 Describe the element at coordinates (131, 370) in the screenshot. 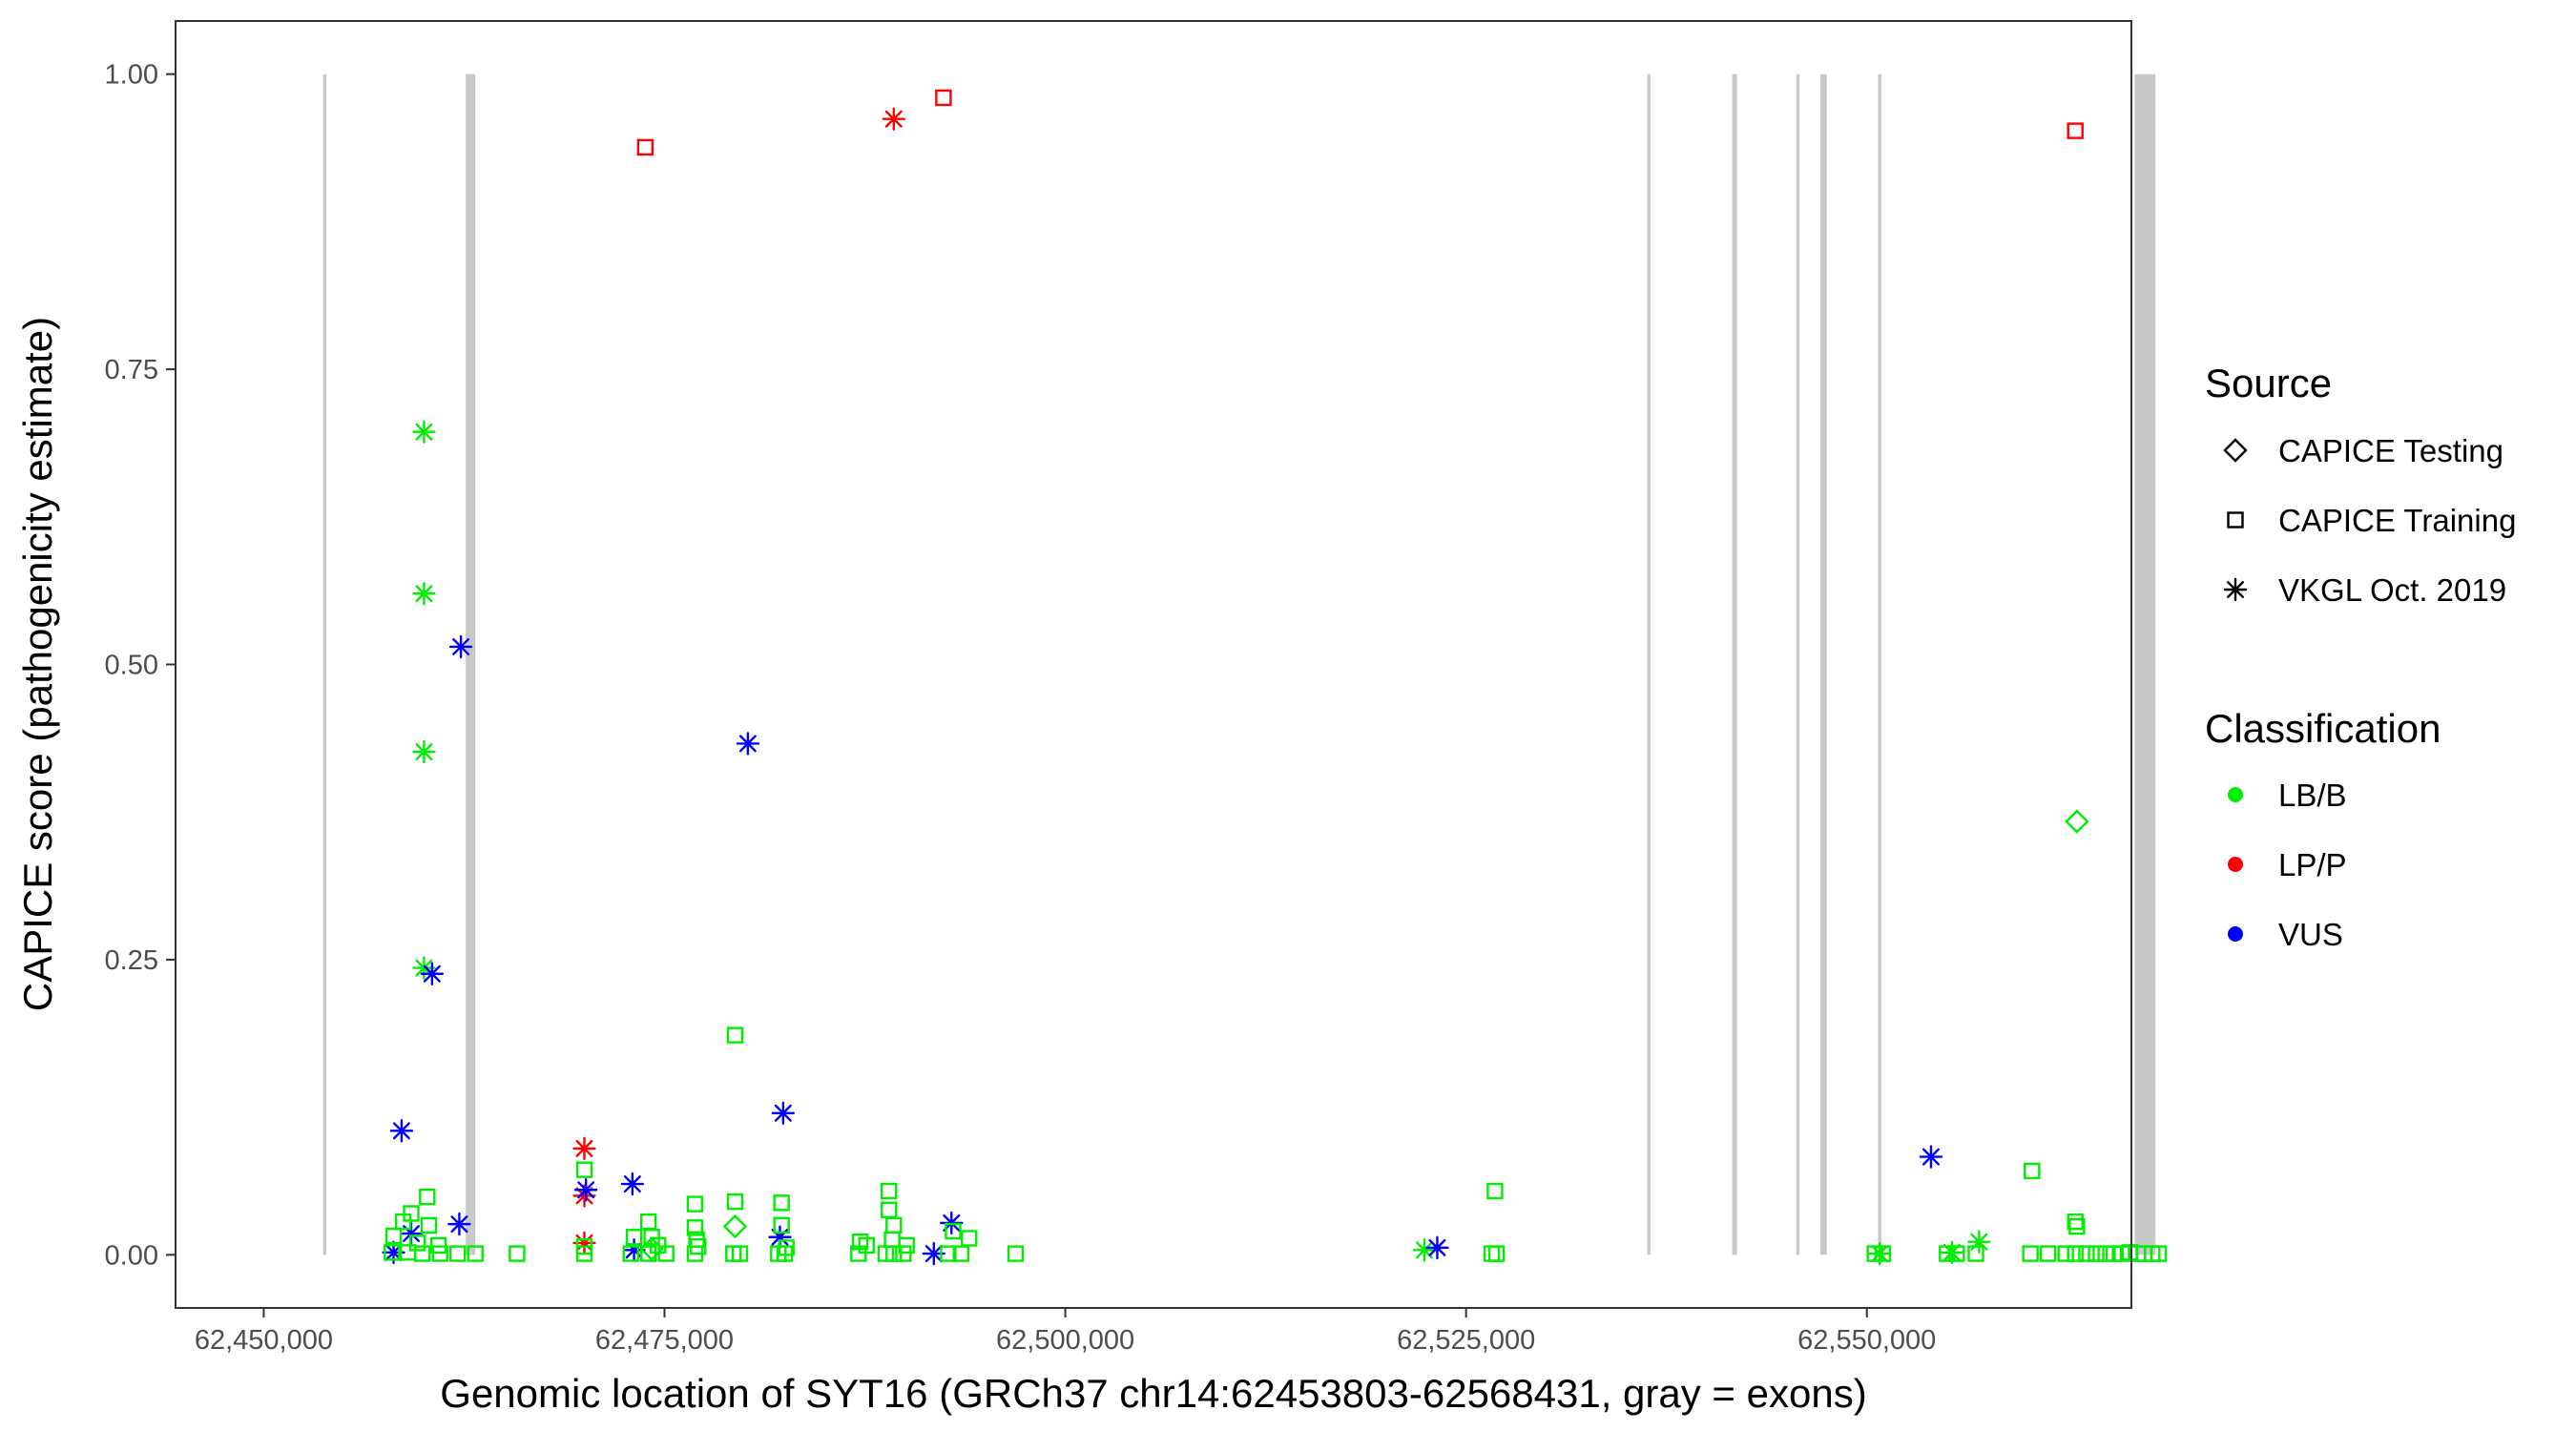

I see `y-tick-label: 0.75` at that location.